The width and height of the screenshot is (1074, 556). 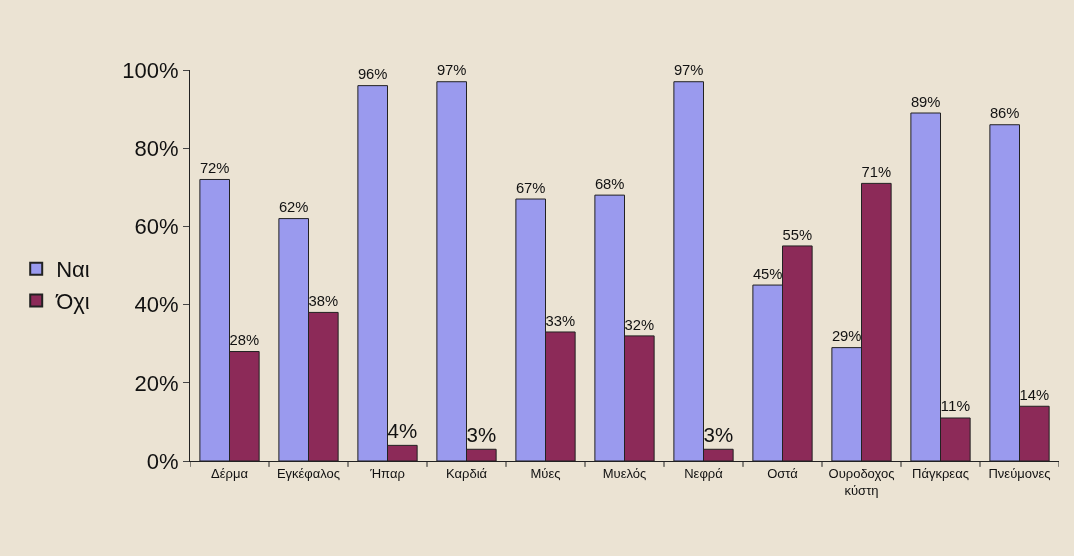 I want to click on y-tick-label: 40%, so click(x=156, y=305).